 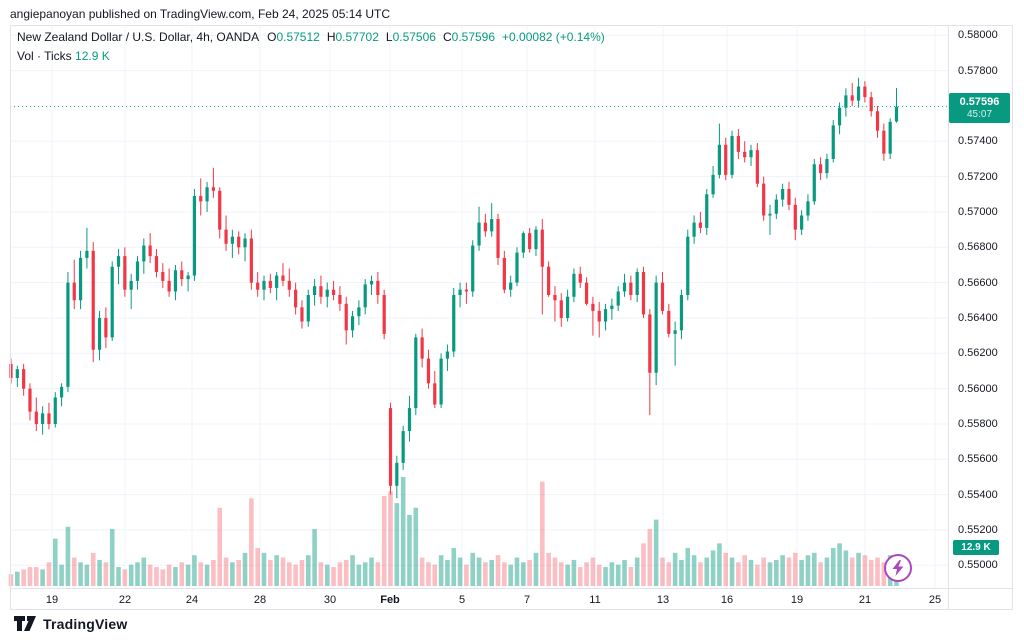 What do you see at coordinates (978, 282) in the screenshot?
I see `price-axis-label: 0.56600` at bounding box center [978, 282].